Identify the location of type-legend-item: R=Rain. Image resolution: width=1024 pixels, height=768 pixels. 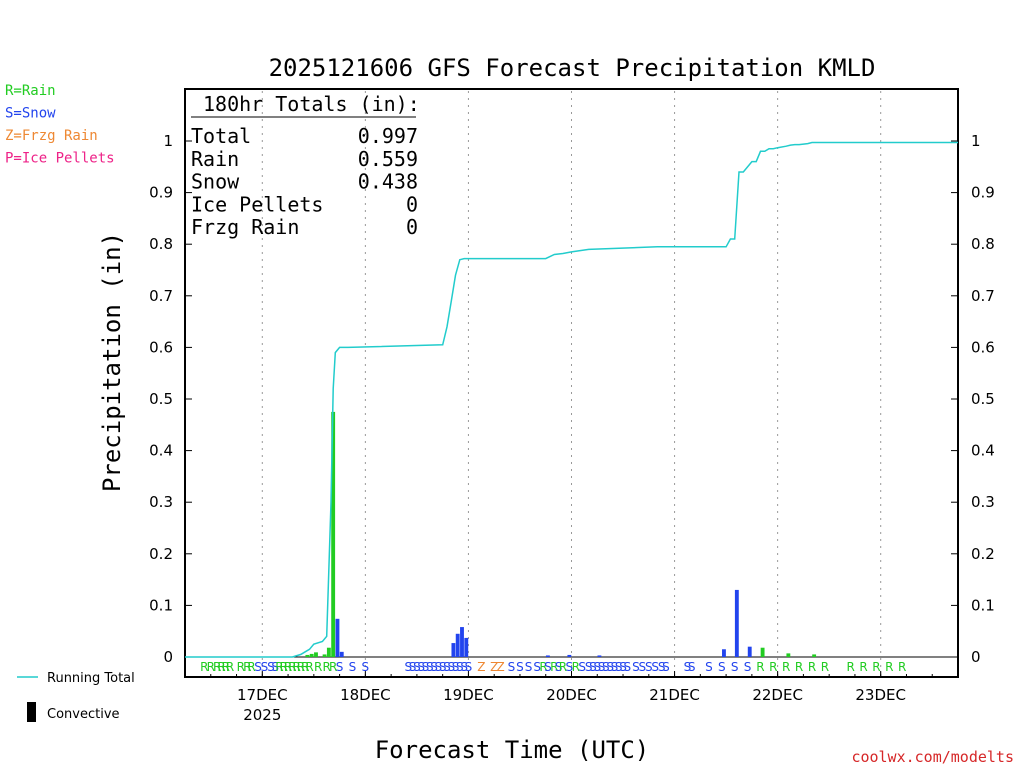
(30, 91).